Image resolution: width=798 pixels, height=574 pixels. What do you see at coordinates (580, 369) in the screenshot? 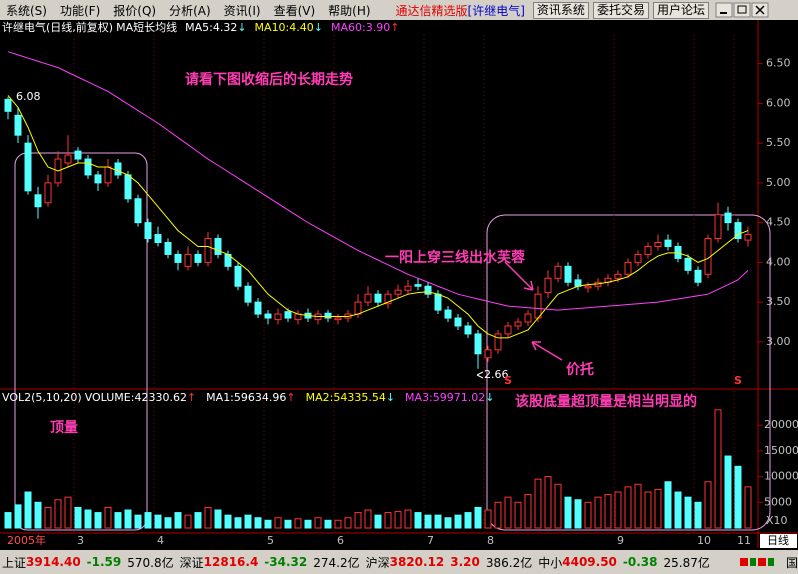
I see `annotation: 价托` at bounding box center [580, 369].